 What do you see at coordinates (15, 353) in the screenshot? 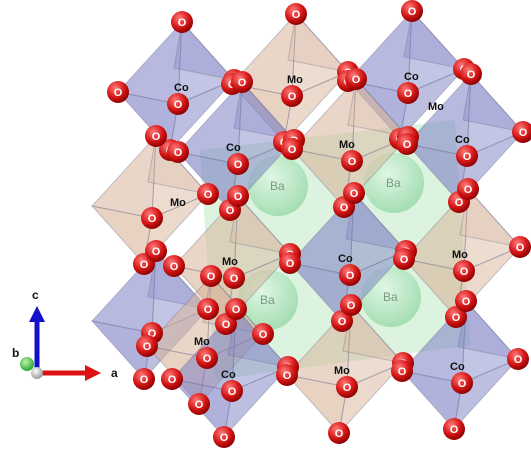
I see `b-axis-label: b` at bounding box center [15, 353].